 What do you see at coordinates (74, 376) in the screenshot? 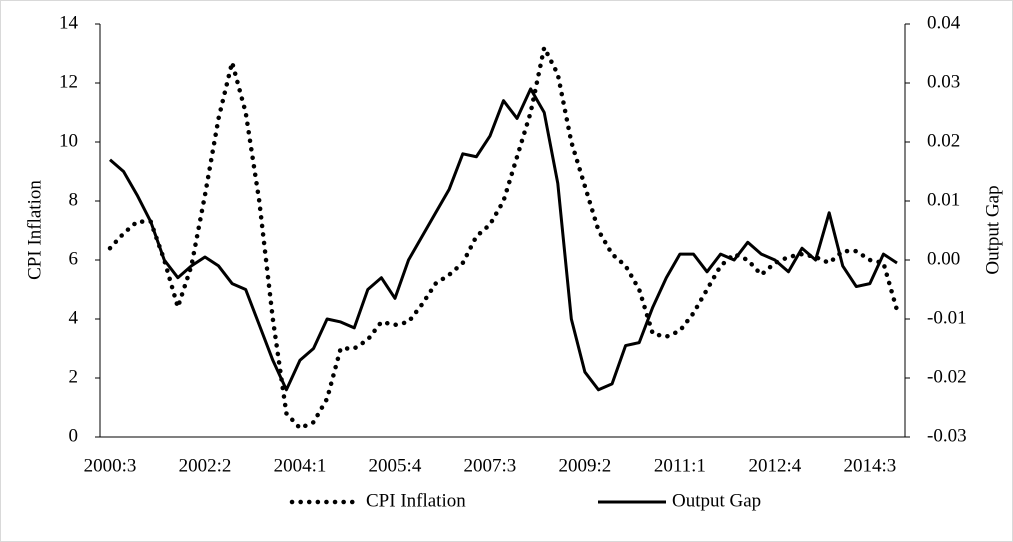
I see `y-tick-label: 2` at bounding box center [74, 376].